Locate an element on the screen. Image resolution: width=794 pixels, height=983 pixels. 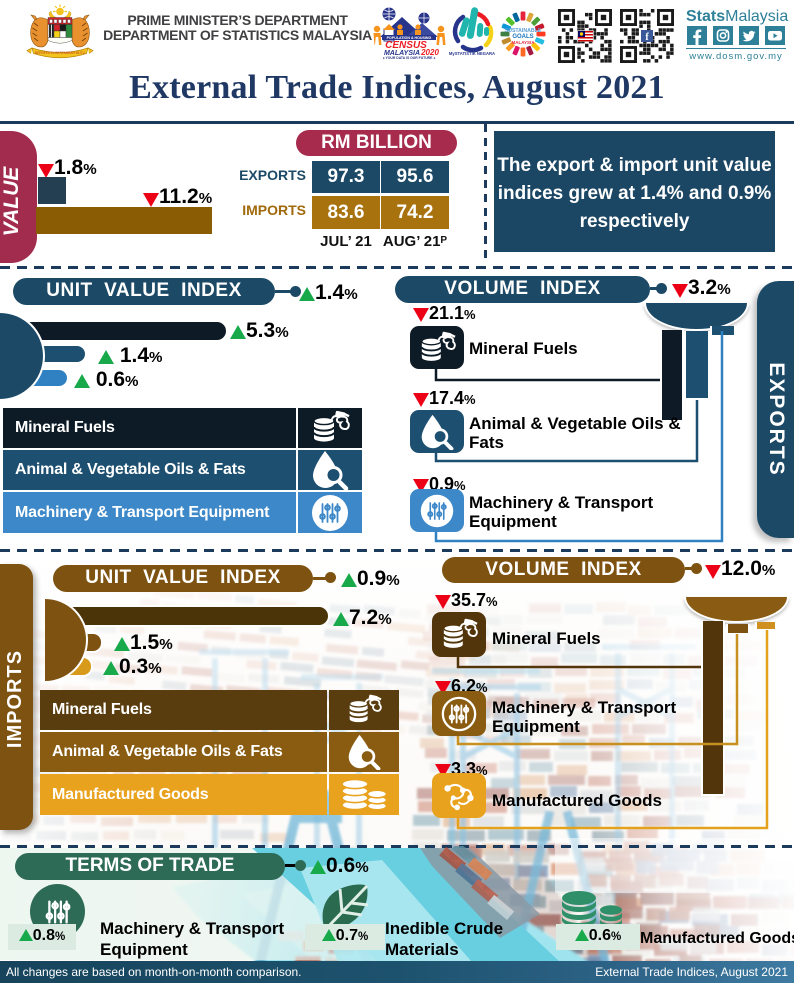
svg-text: 2020 is located at coordinates (429, 52).